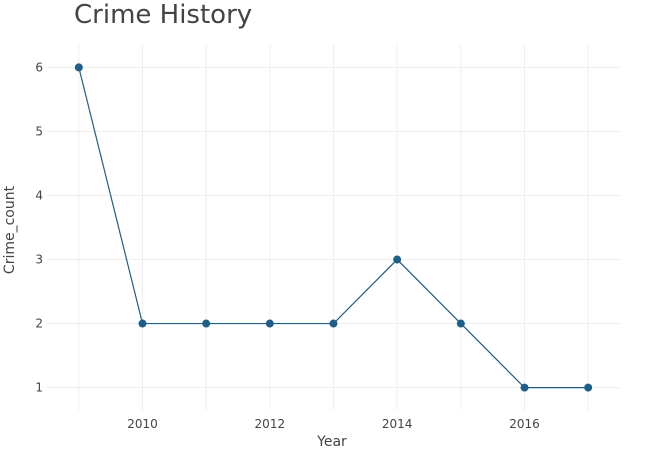 Image resolution: width=654 pixels, height=450 pixels. Describe the element at coordinates (10, 229) in the screenshot. I see `y-axis-title: Crime_count` at that location.